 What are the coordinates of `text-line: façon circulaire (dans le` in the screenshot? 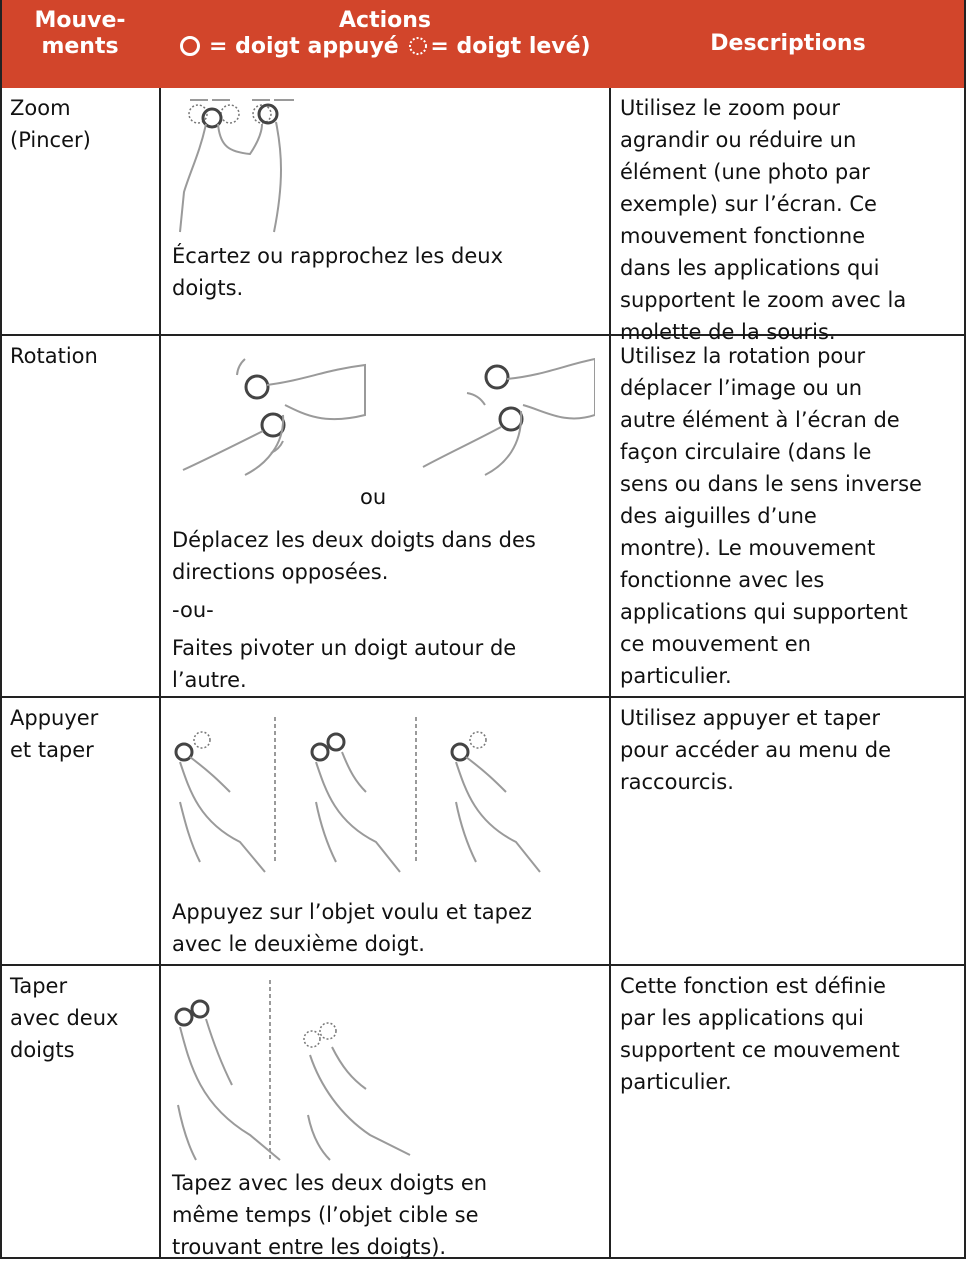 It's located at (746, 452).